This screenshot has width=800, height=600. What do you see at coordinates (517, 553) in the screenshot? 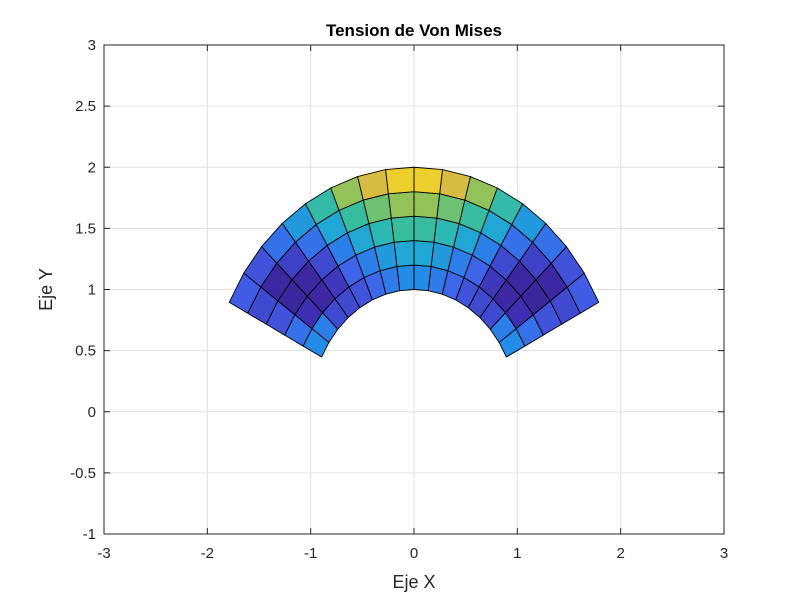
I see `x-tick-label: 1` at bounding box center [517, 553].